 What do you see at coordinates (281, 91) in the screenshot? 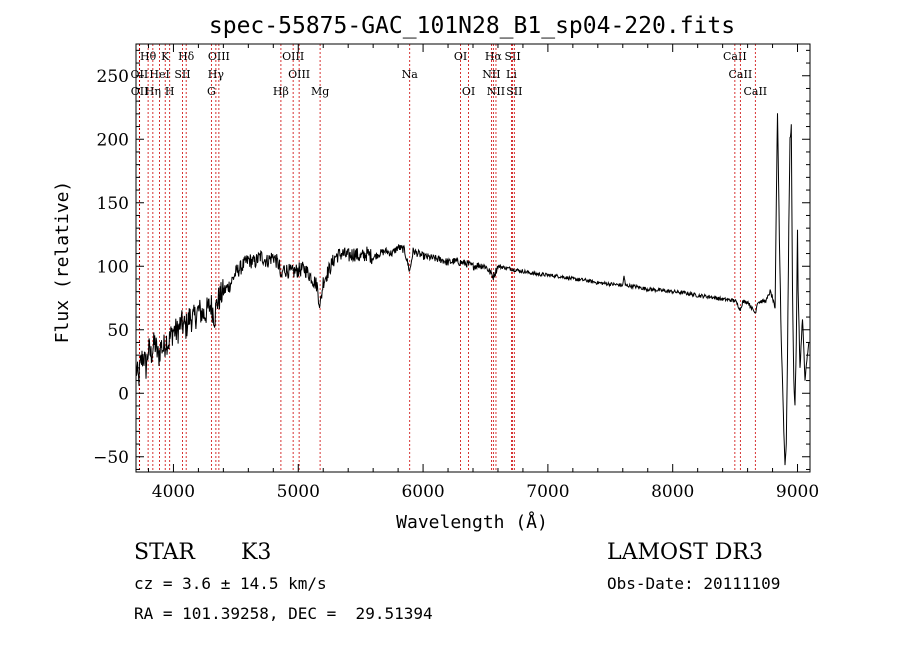
I see `line-marker-label: Hβ` at bounding box center [281, 91].